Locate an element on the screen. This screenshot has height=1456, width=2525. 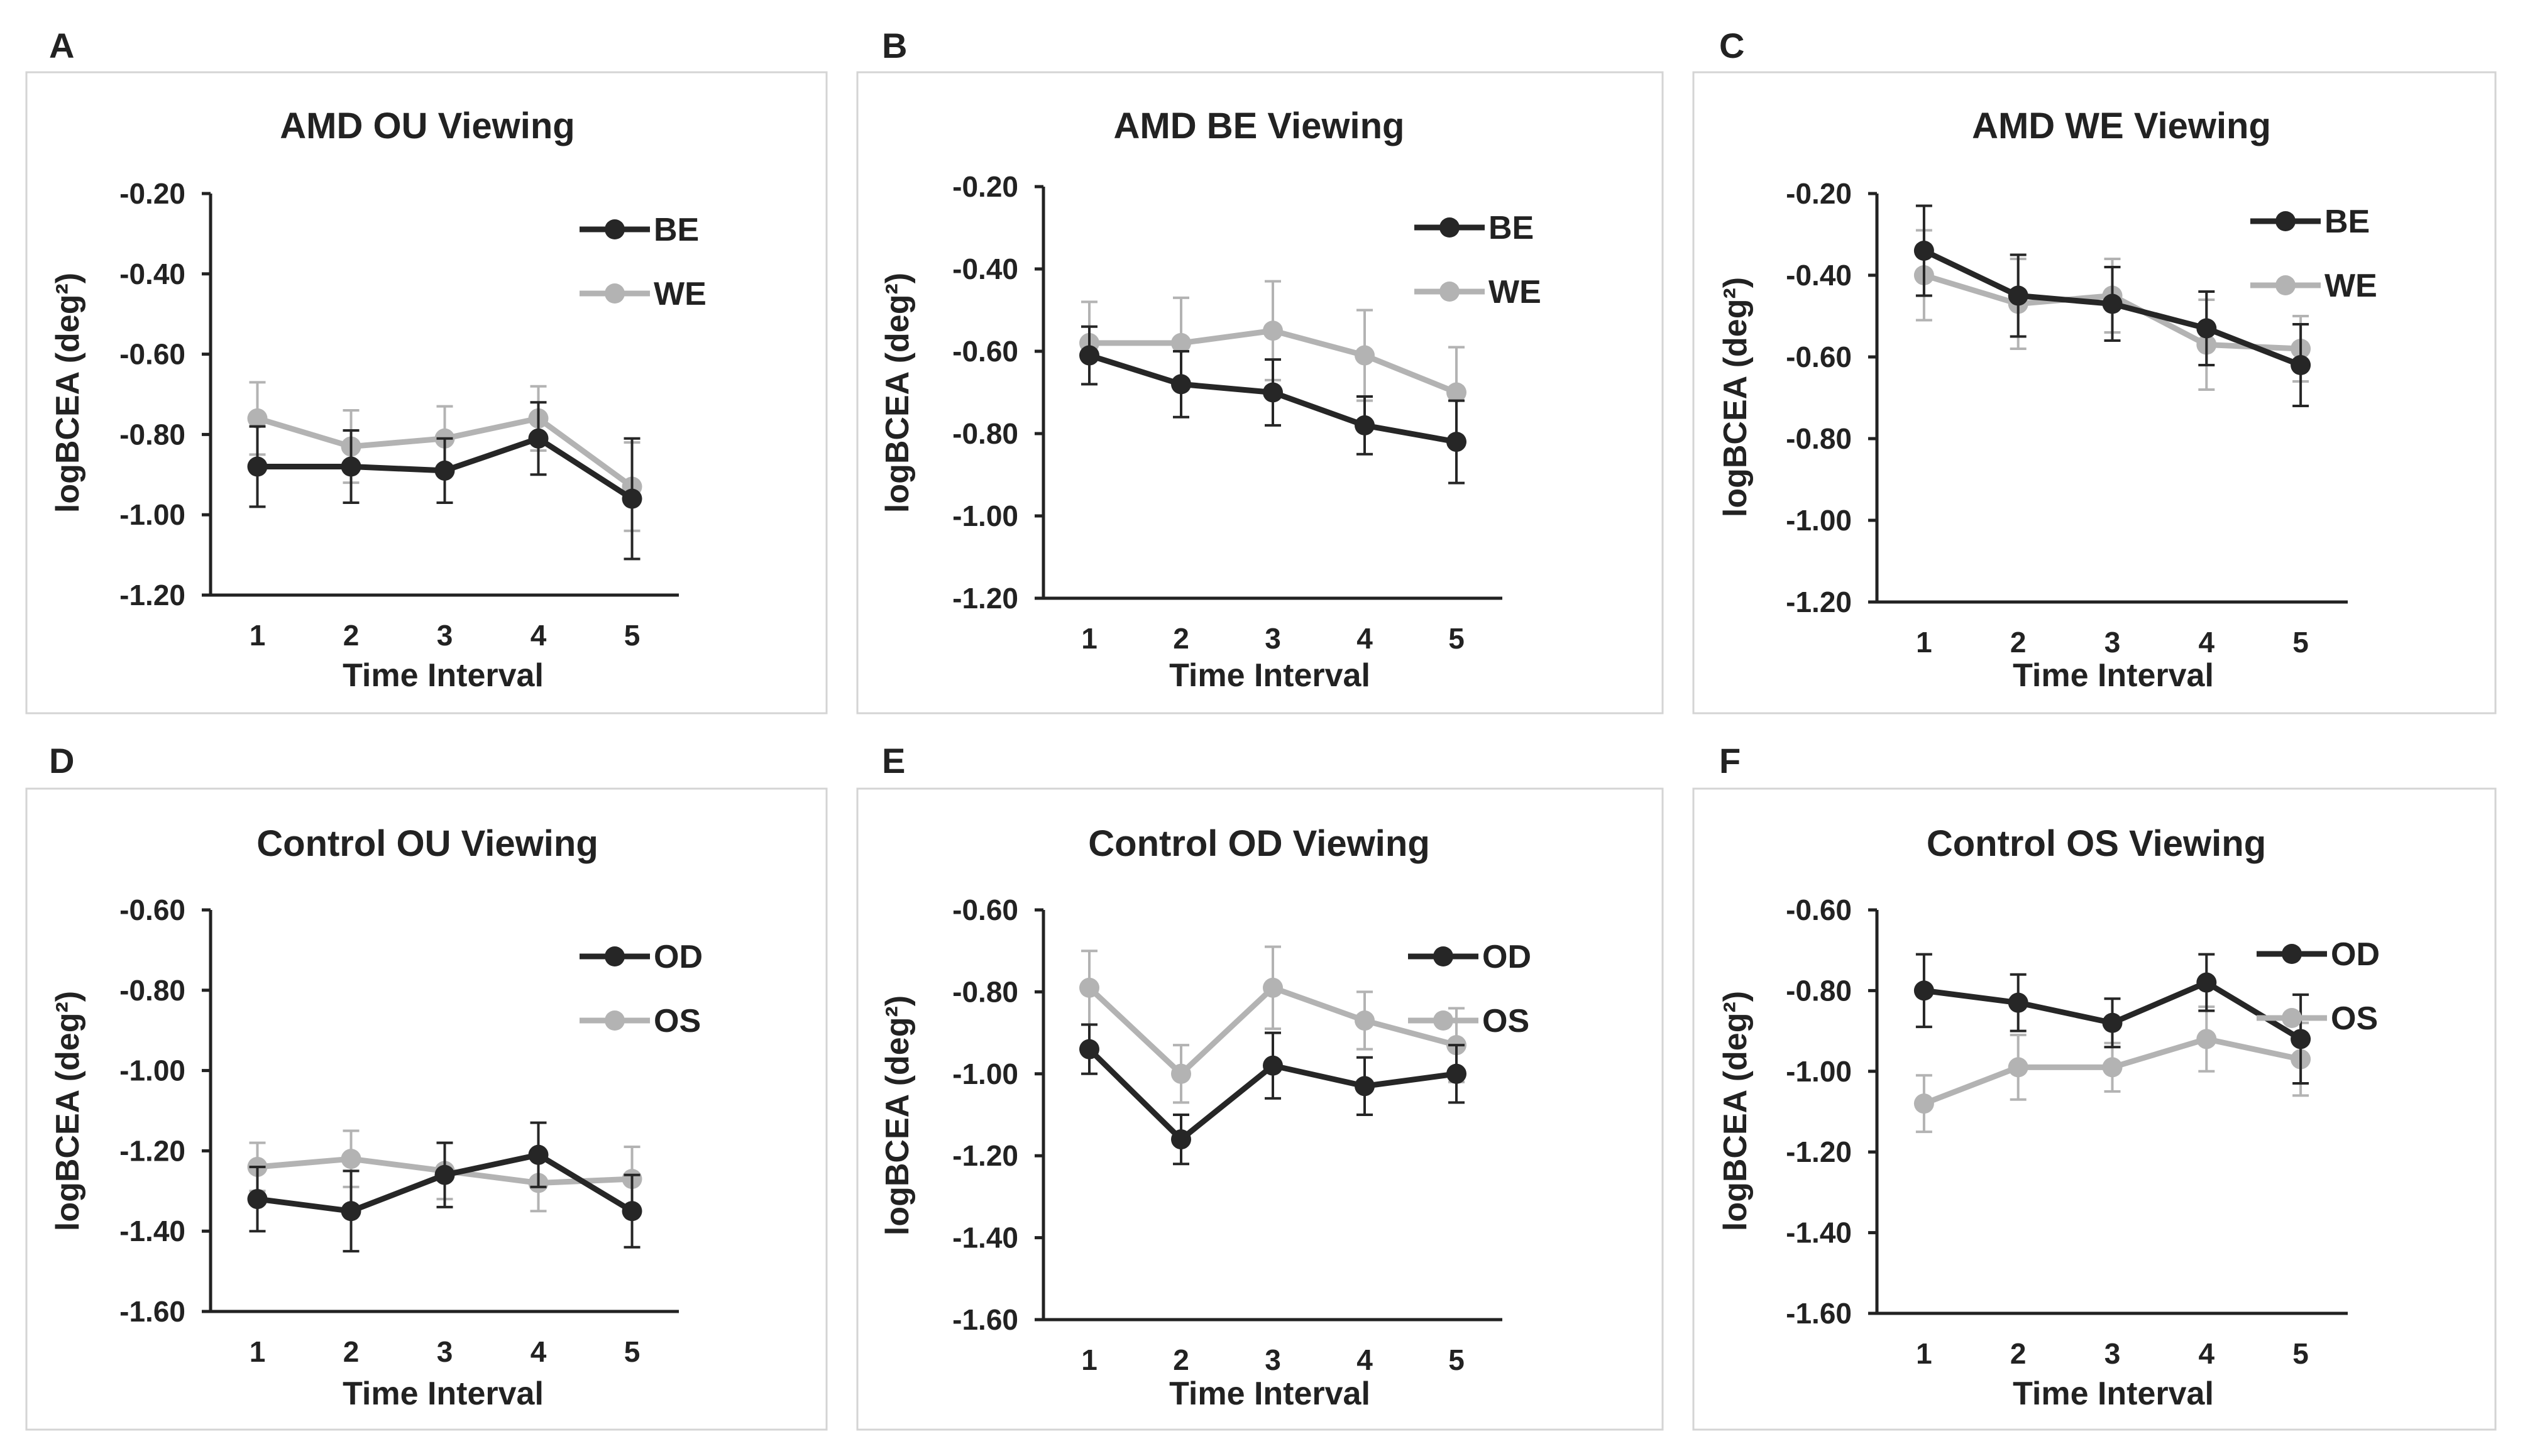
panel-letter: C is located at coordinates (1731, 45).